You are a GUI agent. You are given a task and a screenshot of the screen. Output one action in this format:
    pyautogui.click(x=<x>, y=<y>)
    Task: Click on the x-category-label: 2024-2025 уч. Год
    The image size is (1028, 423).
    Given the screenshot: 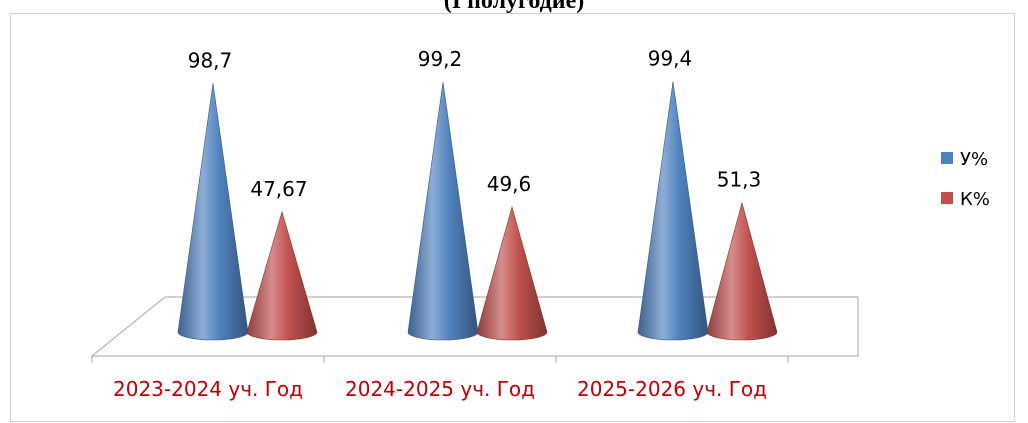 What is the action you would take?
    pyautogui.click(x=440, y=389)
    